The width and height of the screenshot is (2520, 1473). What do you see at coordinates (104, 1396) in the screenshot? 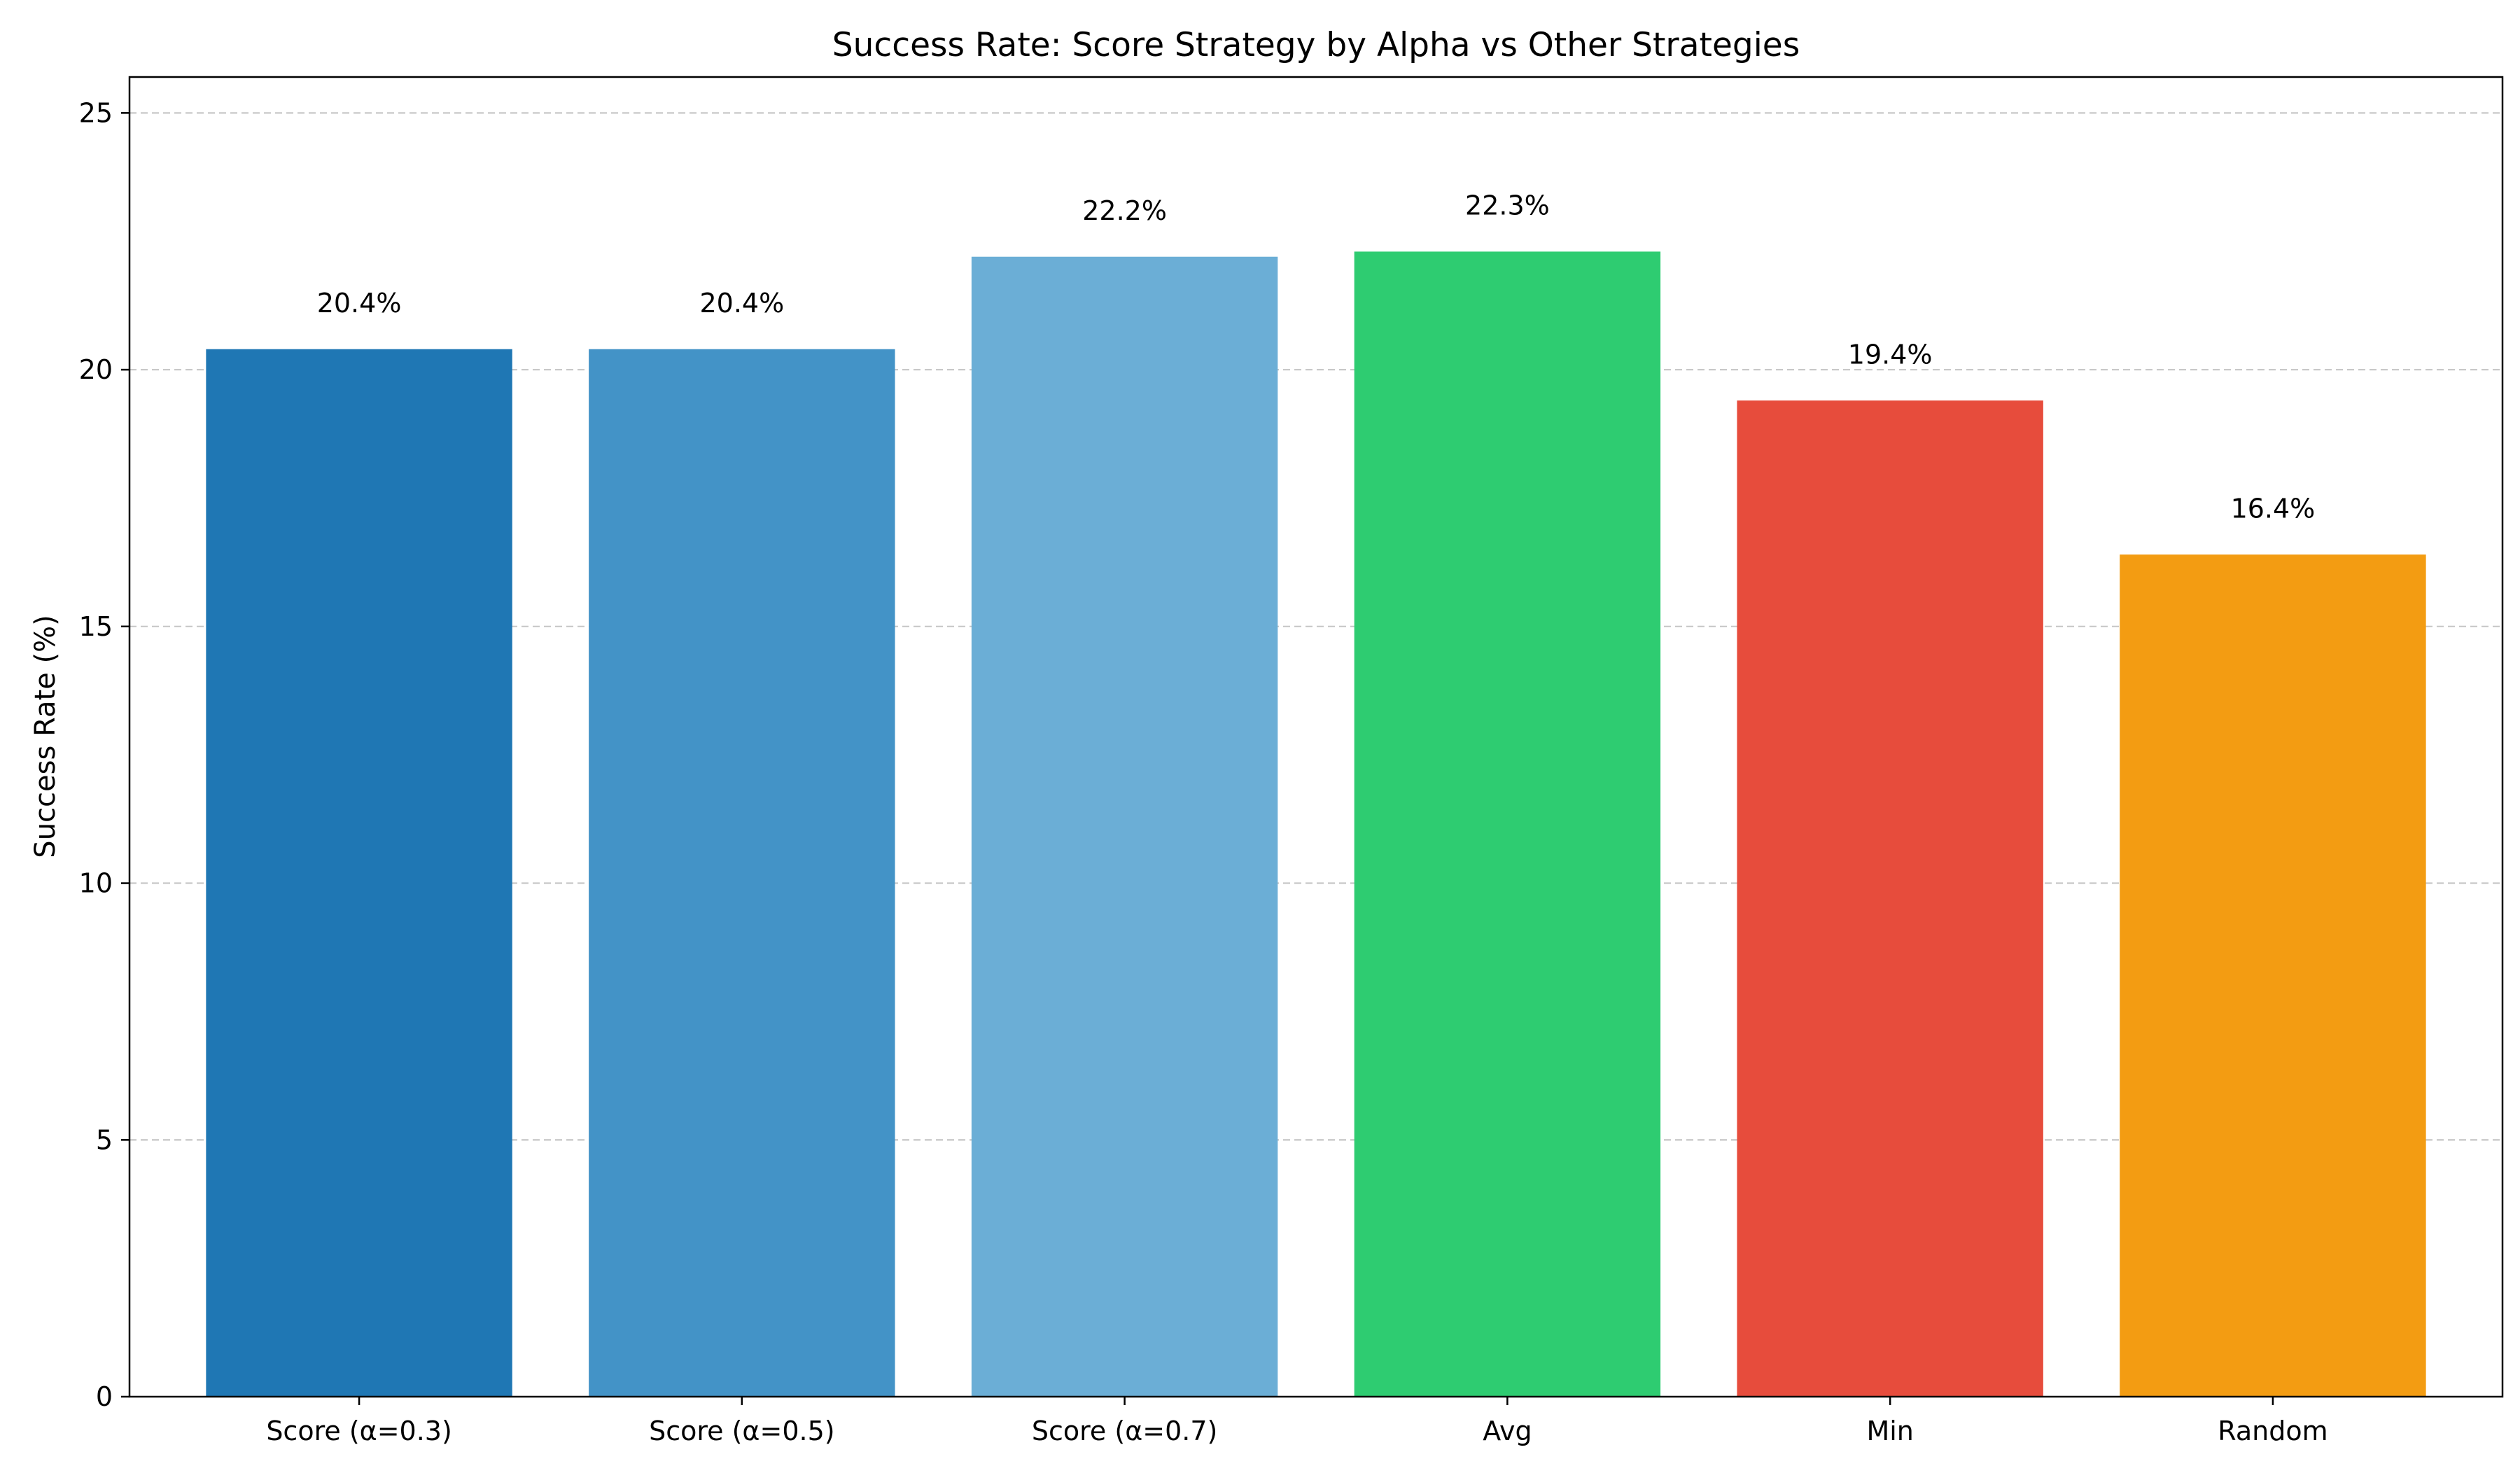
I see `y-tick-label: 0` at bounding box center [104, 1396].